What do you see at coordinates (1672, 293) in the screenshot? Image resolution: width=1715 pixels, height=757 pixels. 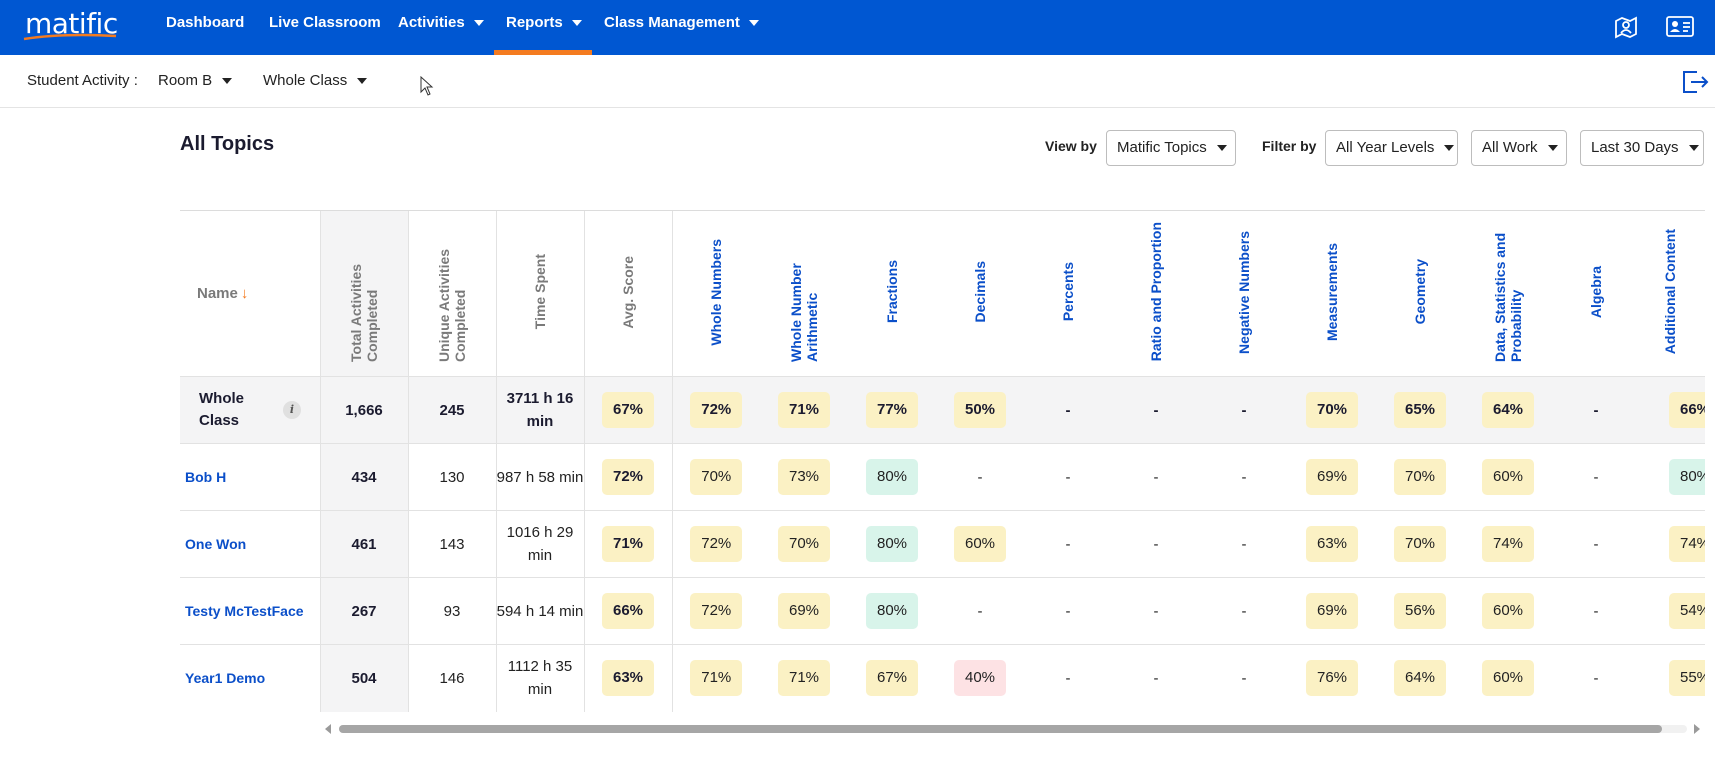 I see `column-header: Additional Content` at bounding box center [1672, 293].